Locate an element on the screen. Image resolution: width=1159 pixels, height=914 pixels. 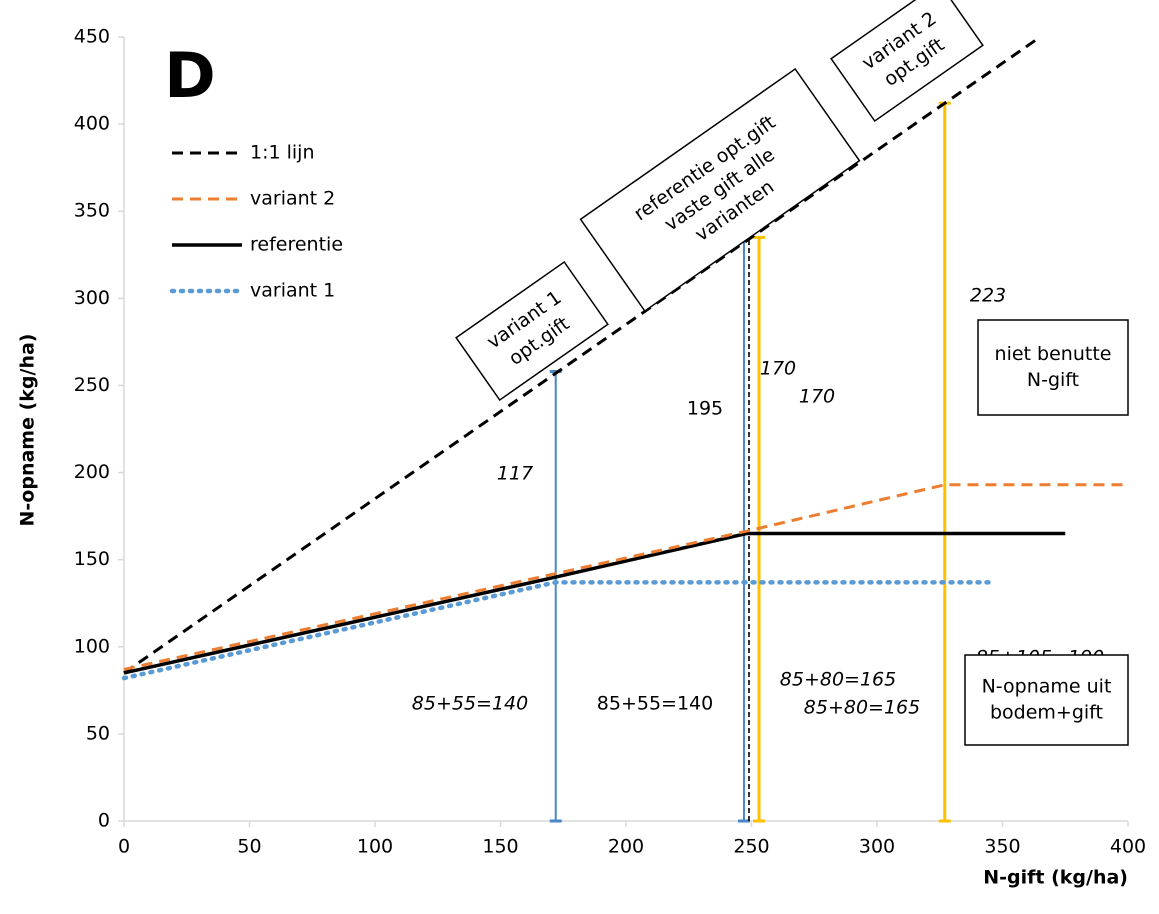
x-tick-label: 50 is located at coordinates (249, 847).